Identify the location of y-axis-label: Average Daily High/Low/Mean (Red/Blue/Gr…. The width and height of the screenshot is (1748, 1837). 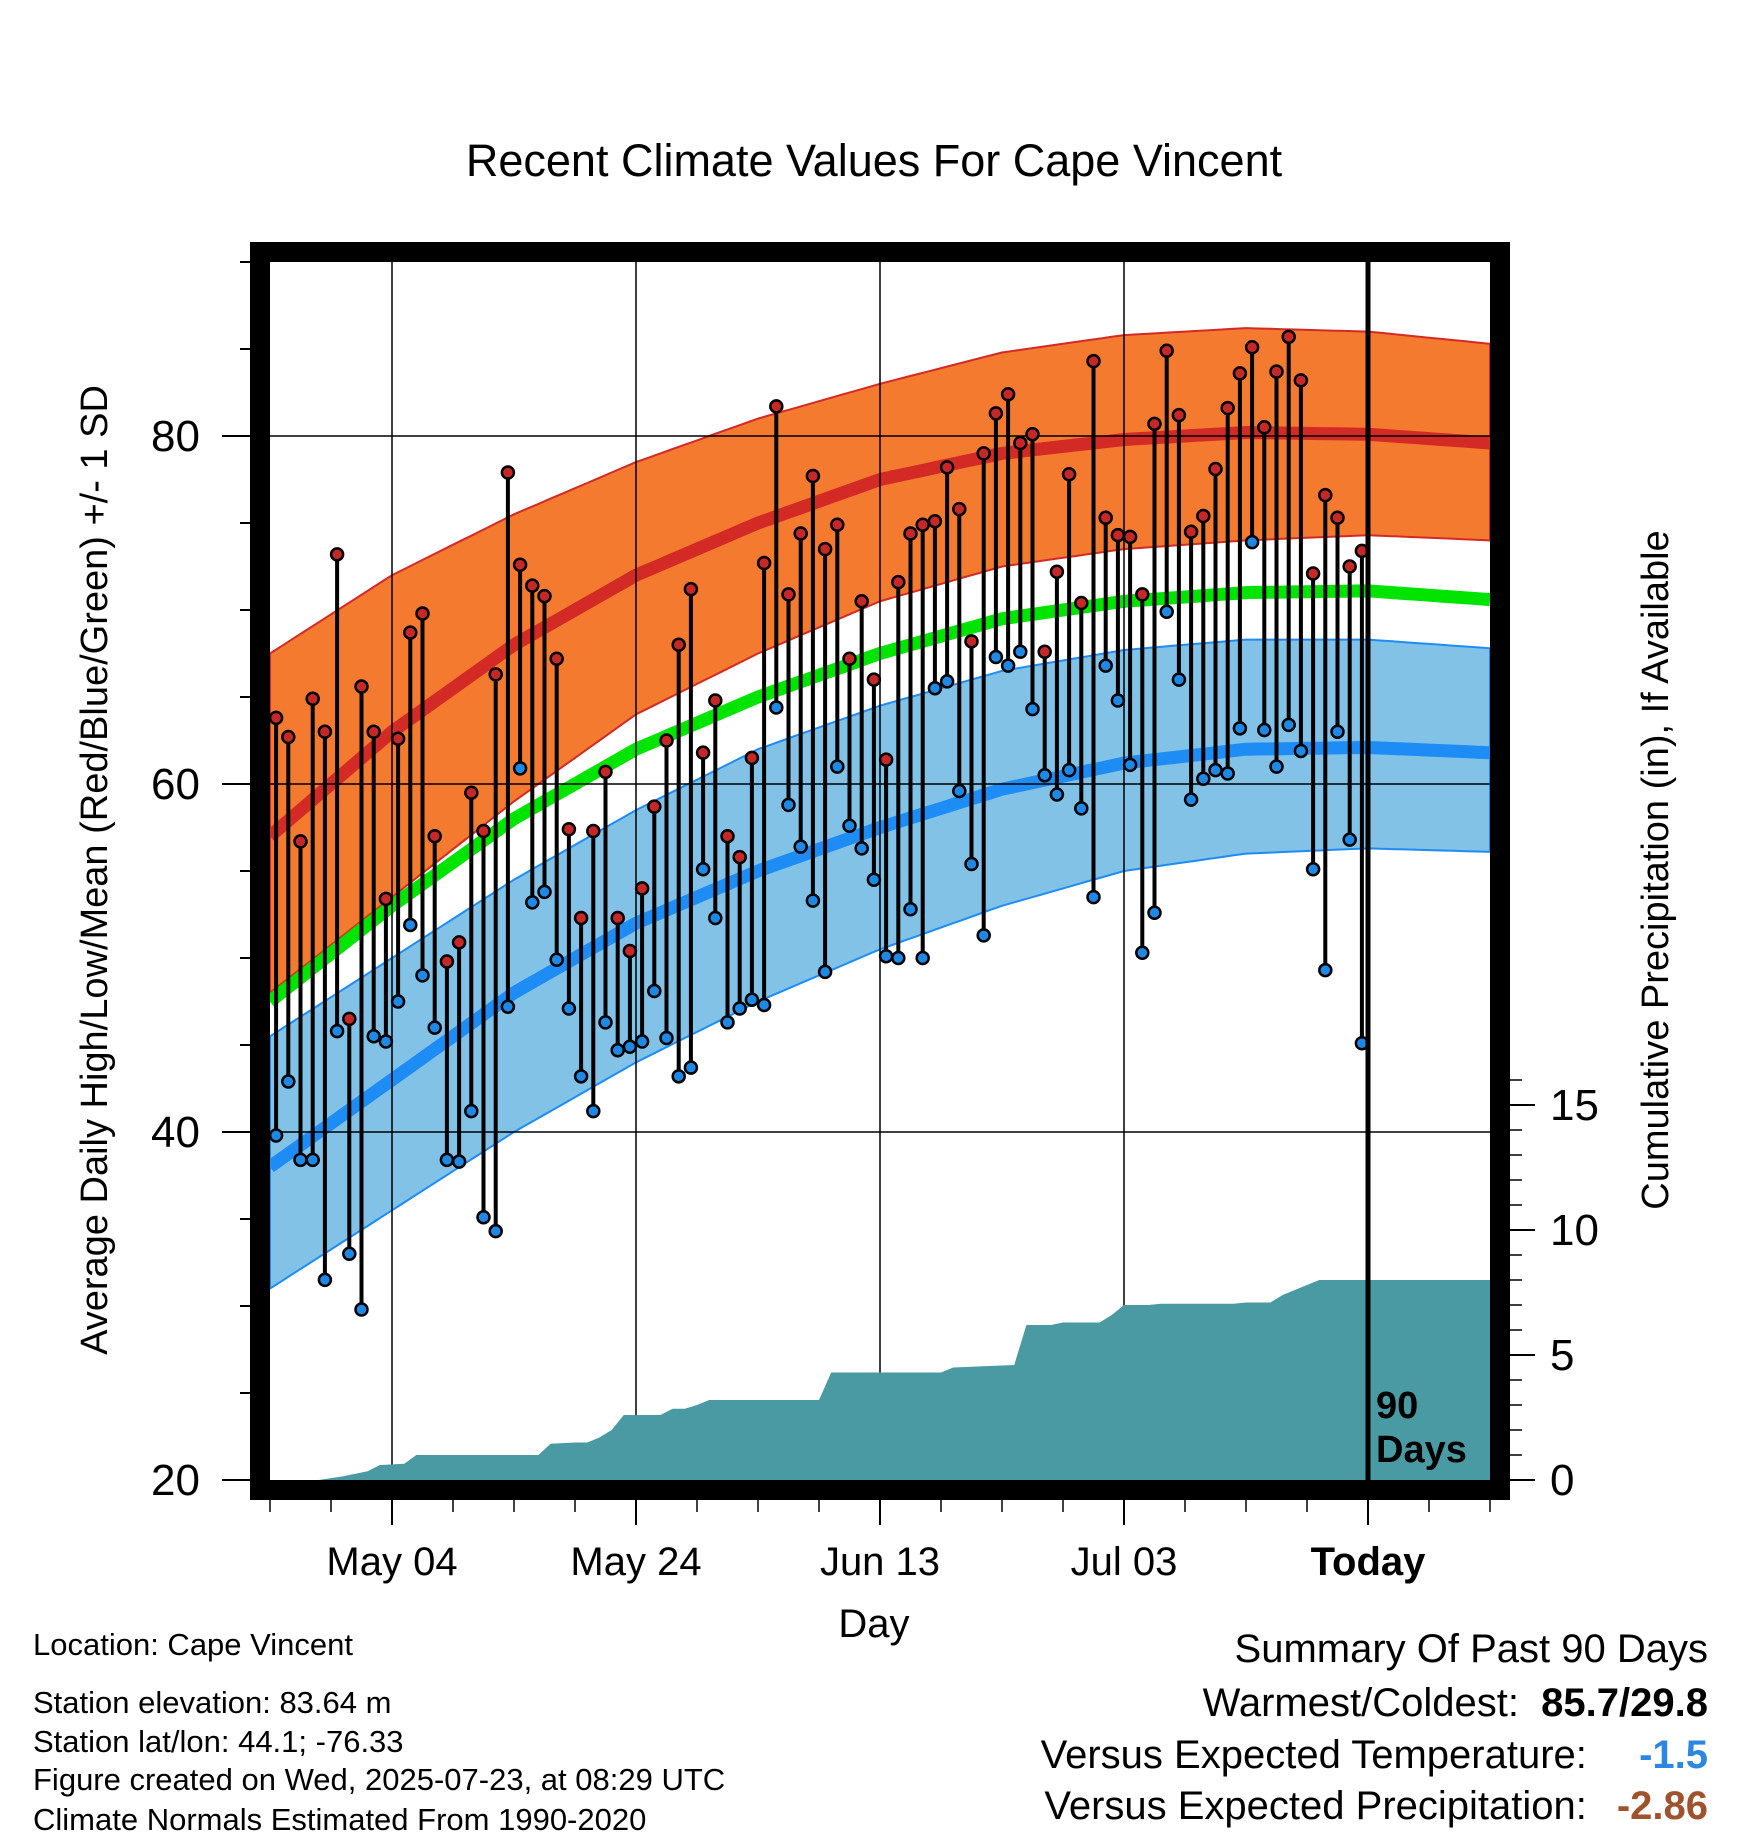
(95, 870).